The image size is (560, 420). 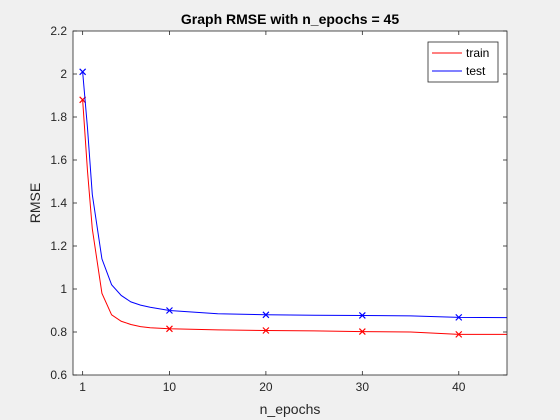 What do you see at coordinates (58, 246) in the screenshot?
I see `y-tick-label: 1.2` at bounding box center [58, 246].